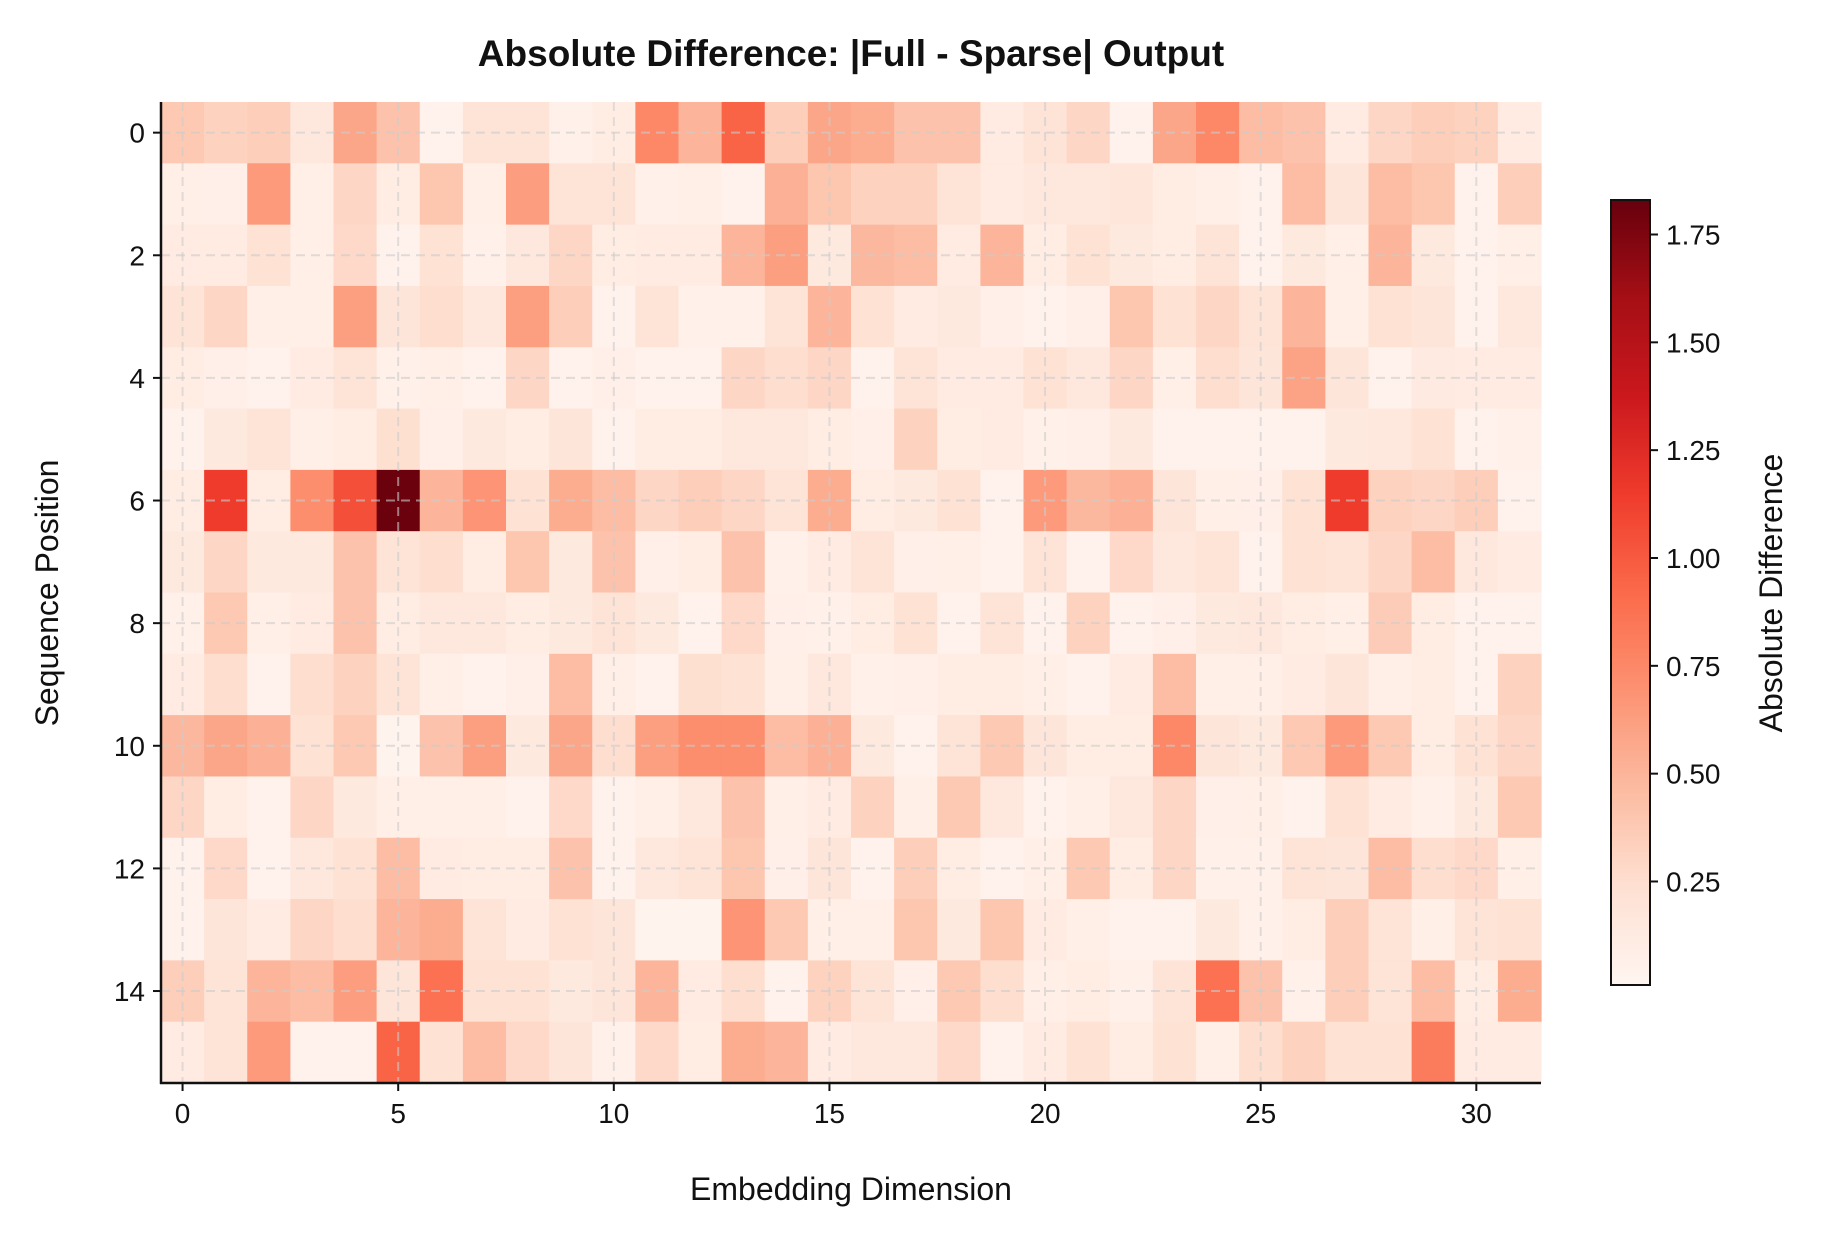 Image resolution: width=1831 pixels, height=1234 pixels. I want to click on x-tick-label: 10, so click(613, 1113).